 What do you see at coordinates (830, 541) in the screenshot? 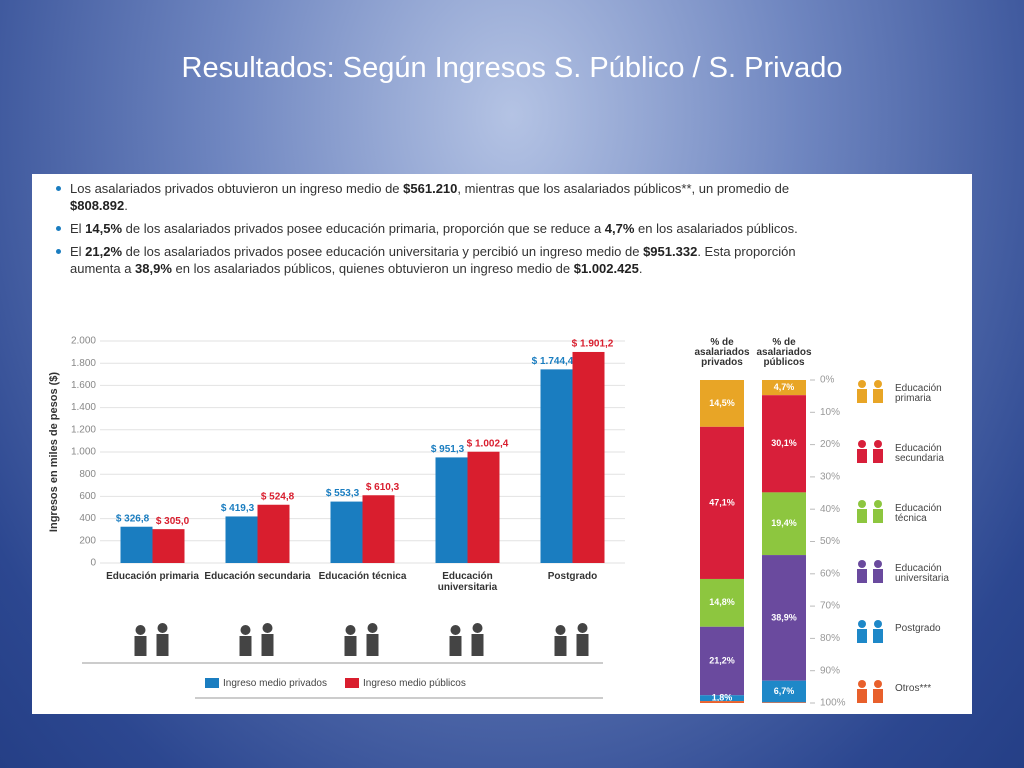
I see `y-tick-label: 50%` at bounding box center [830, 541].